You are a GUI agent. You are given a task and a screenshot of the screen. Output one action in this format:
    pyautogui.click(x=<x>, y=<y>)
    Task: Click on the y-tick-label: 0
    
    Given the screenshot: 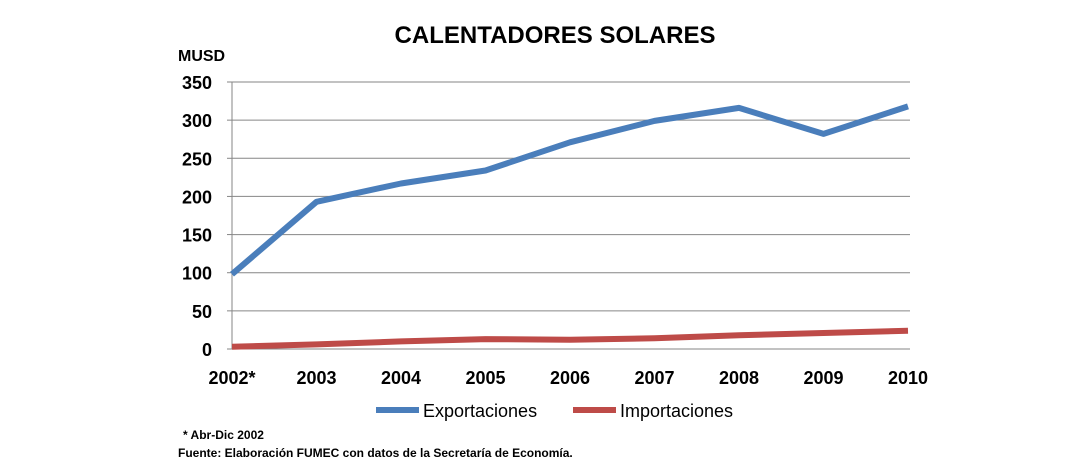 What is the action you would take?
    pyautogui.click(x=207, y=350)
    